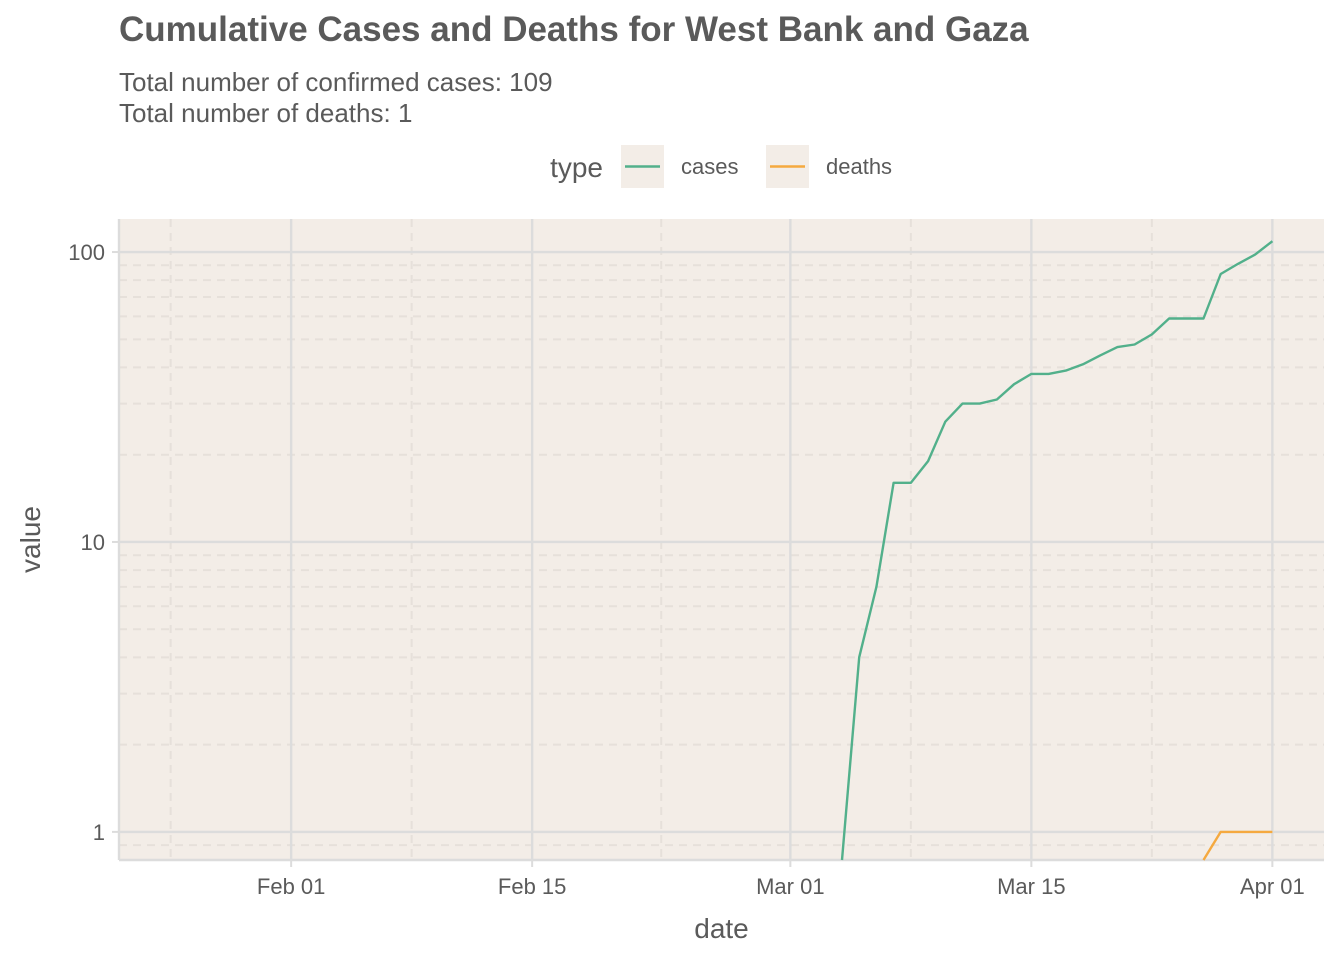 The image size is (1344, 960). Describe the element at coordinates (721, 928) in the screenshot. I see `x-axis-title: date` at that location.